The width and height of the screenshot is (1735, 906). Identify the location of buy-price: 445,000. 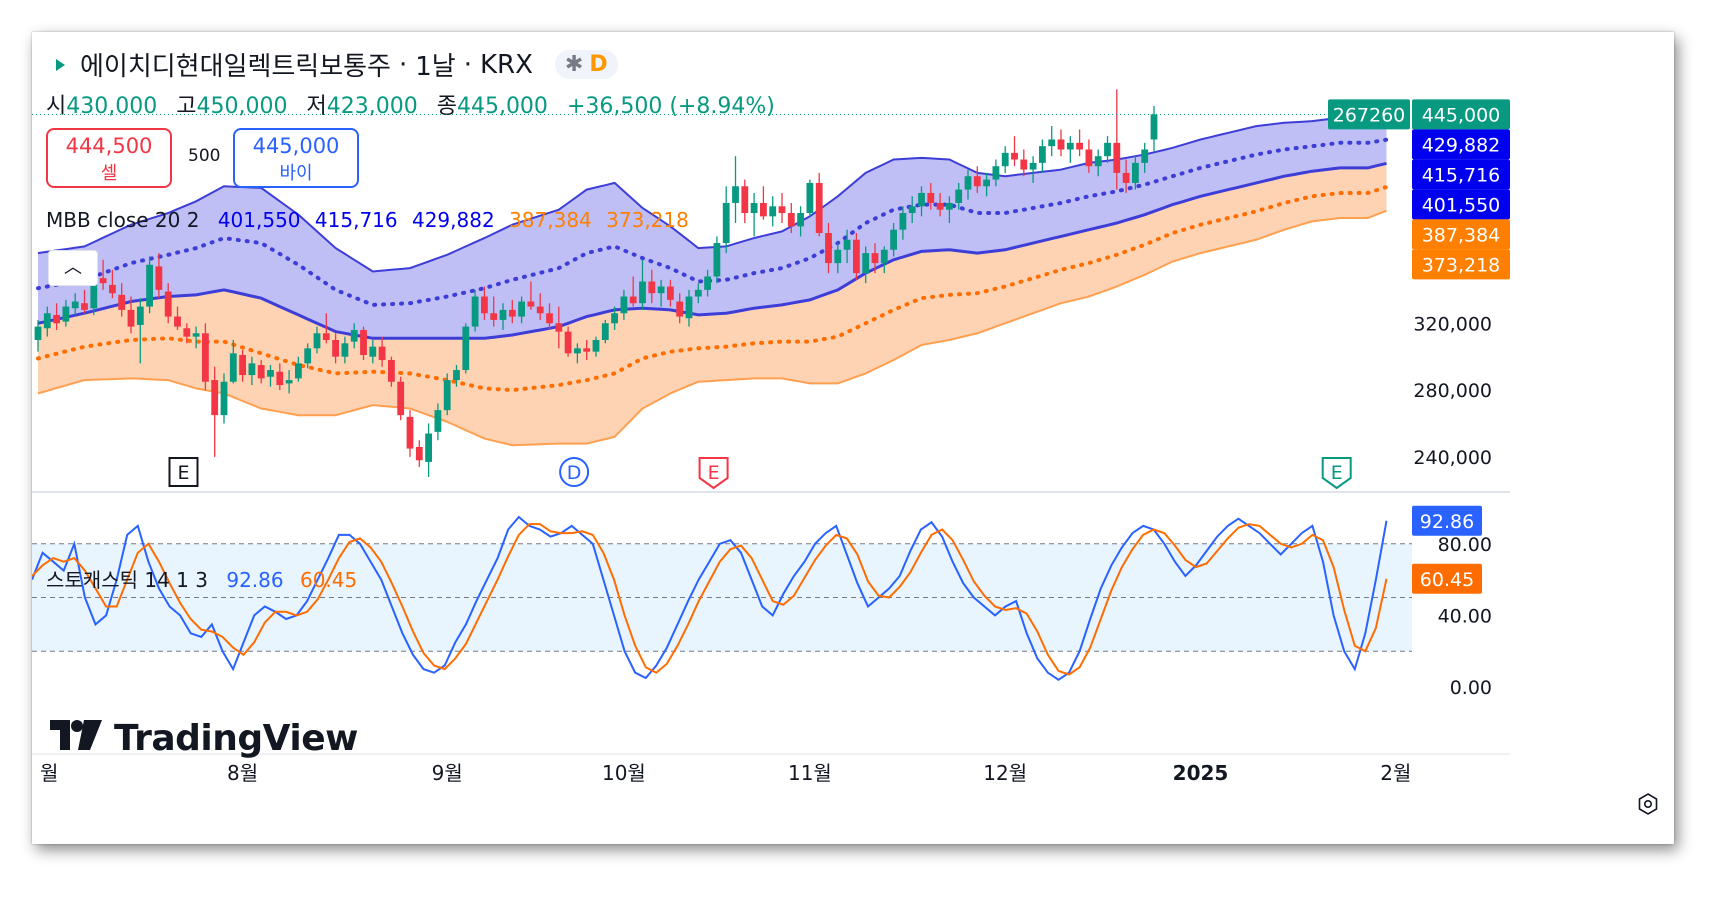
(296, 146).